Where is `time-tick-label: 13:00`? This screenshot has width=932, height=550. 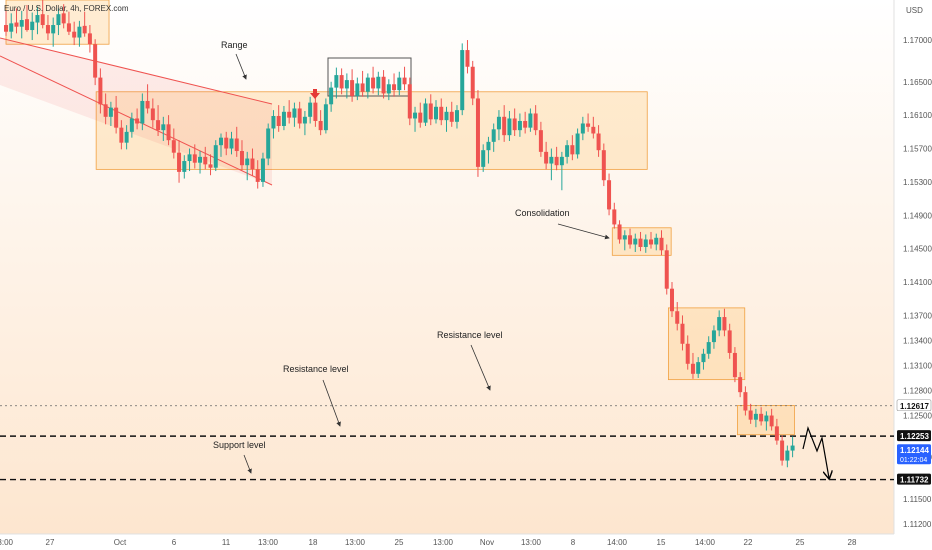
time-tick-label: 13:00 is located at coordinates (355, 542).